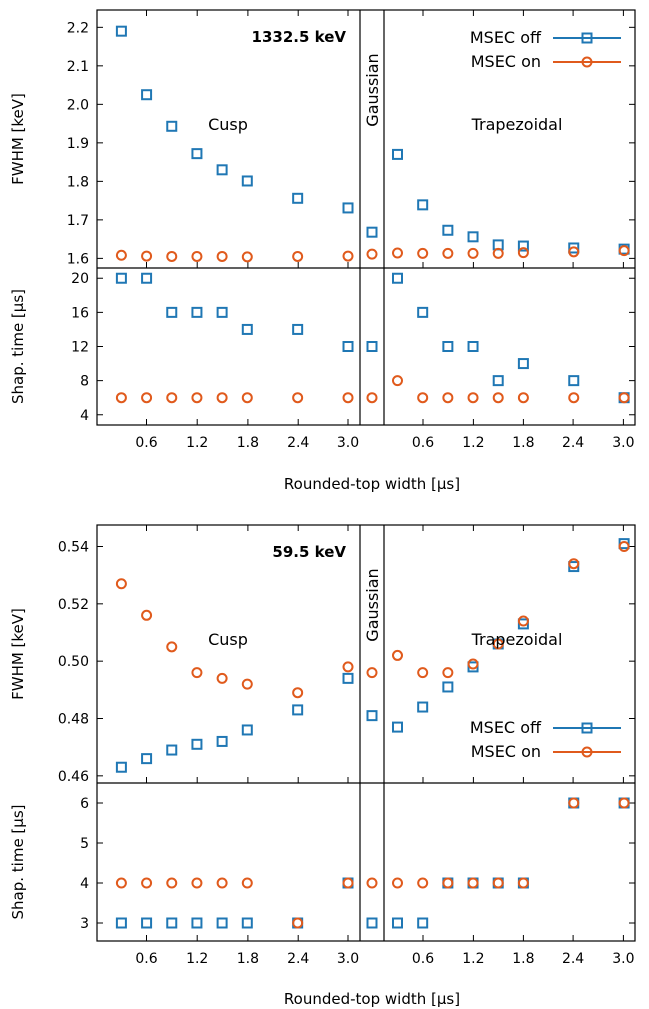 The height and width of the screenshot is (1009, 649). What do you see at coordinates (573, 443) in the screenshot?
I see `x-tick-label: 2.4` at bounding box center [573, 443].